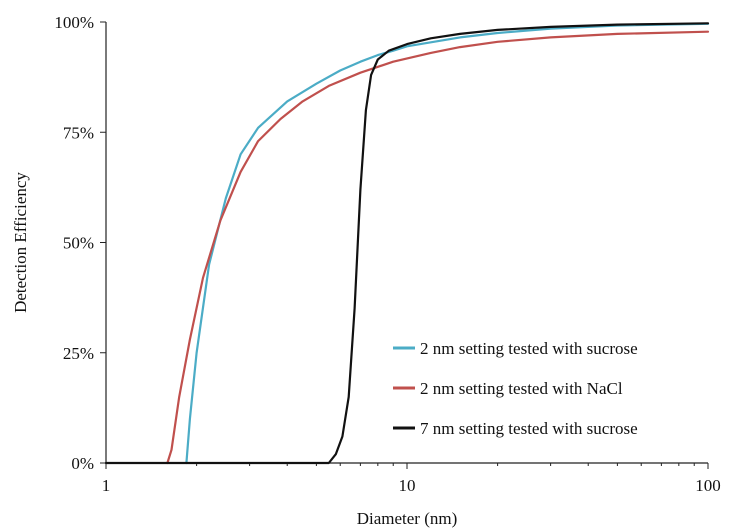  What do you see at coordinates (74, 22) in the screenshot?
I see `y-tick-label: 100%` at bounding box center [74, 22].